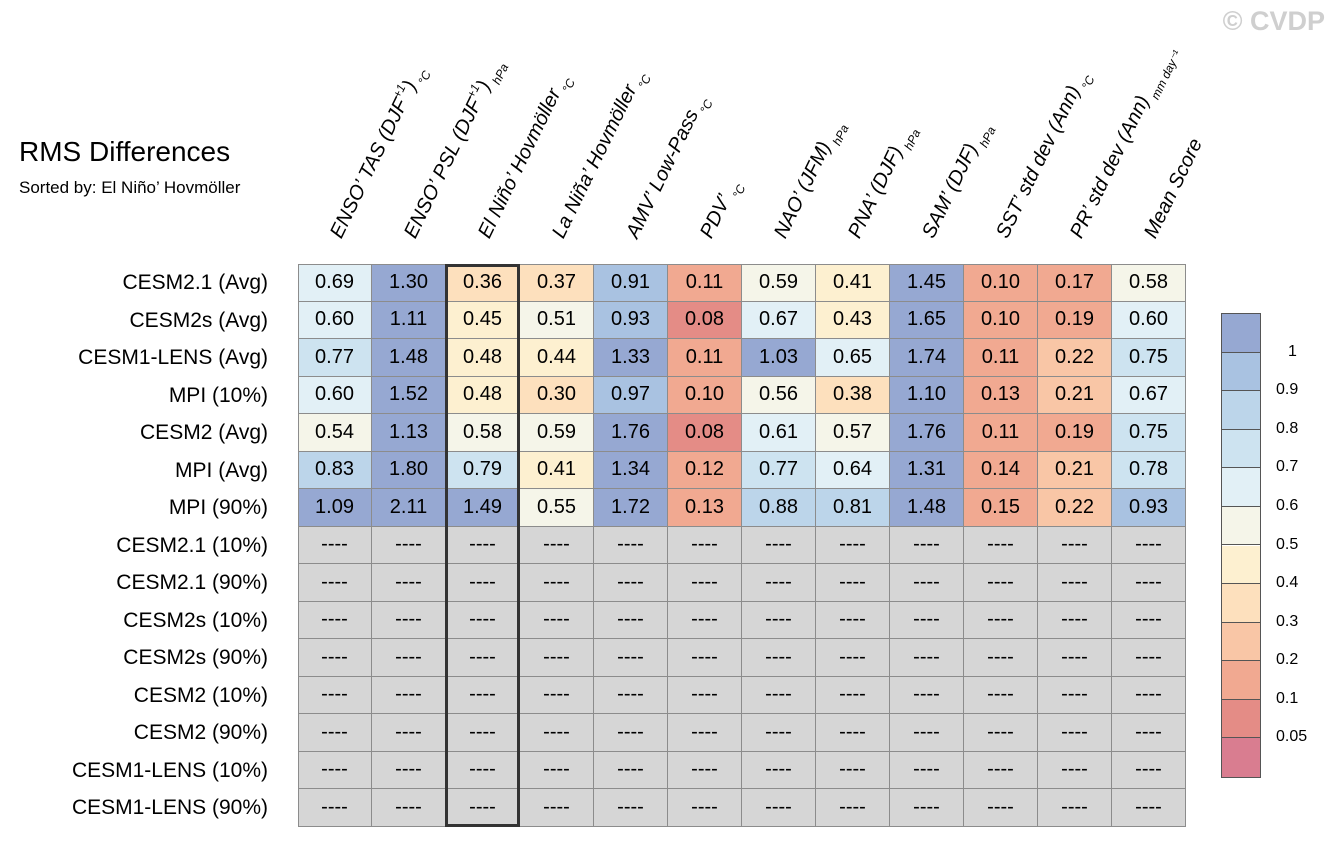  What do you see at coordinates (779, 320) in the screenshot?
I see `heatmap-cell: 0.67` at bounding box center [779, 320].